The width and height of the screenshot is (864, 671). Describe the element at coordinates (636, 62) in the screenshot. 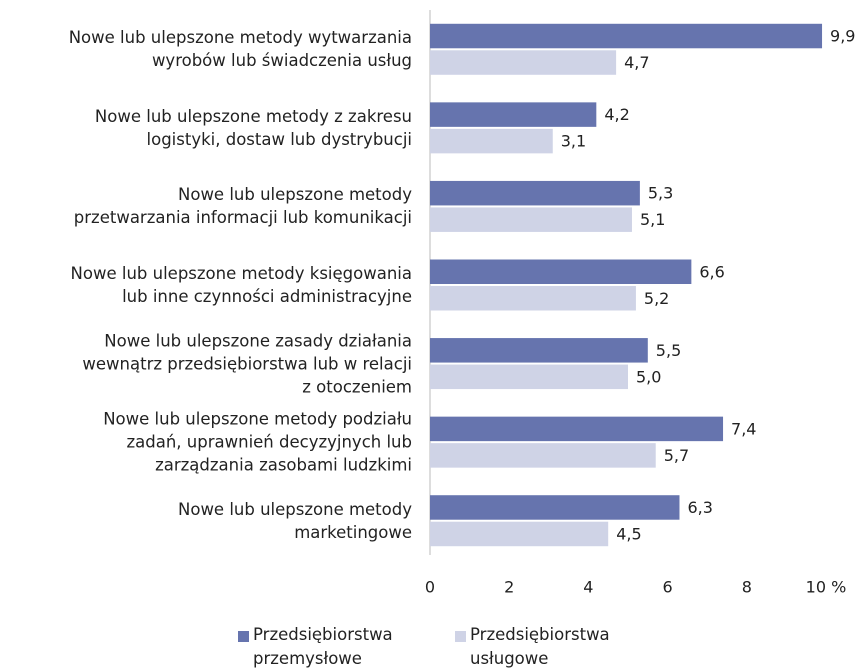

I see `value-label: 4,7` at that location.